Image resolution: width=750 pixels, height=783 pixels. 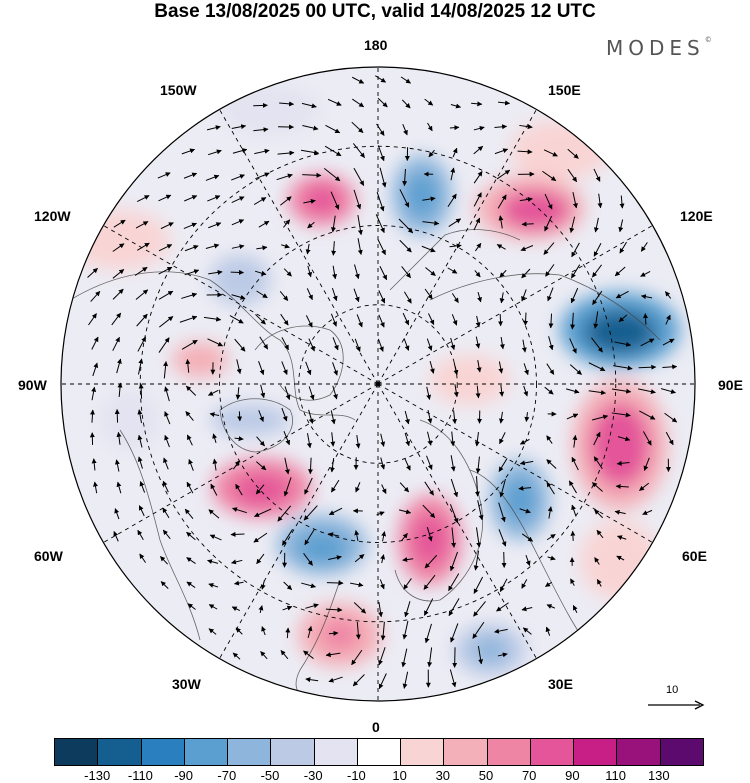 I want to click on meridian-line, so click(x=457, y=247).